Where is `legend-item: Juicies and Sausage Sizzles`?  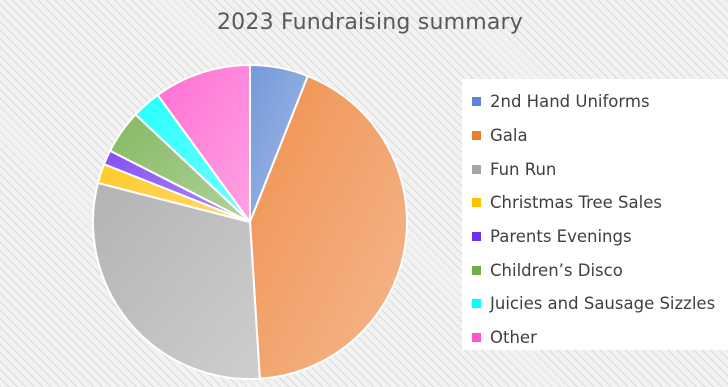 legend-item: Juicies and Sausage Sizzles is located at coordinates (600, 304).